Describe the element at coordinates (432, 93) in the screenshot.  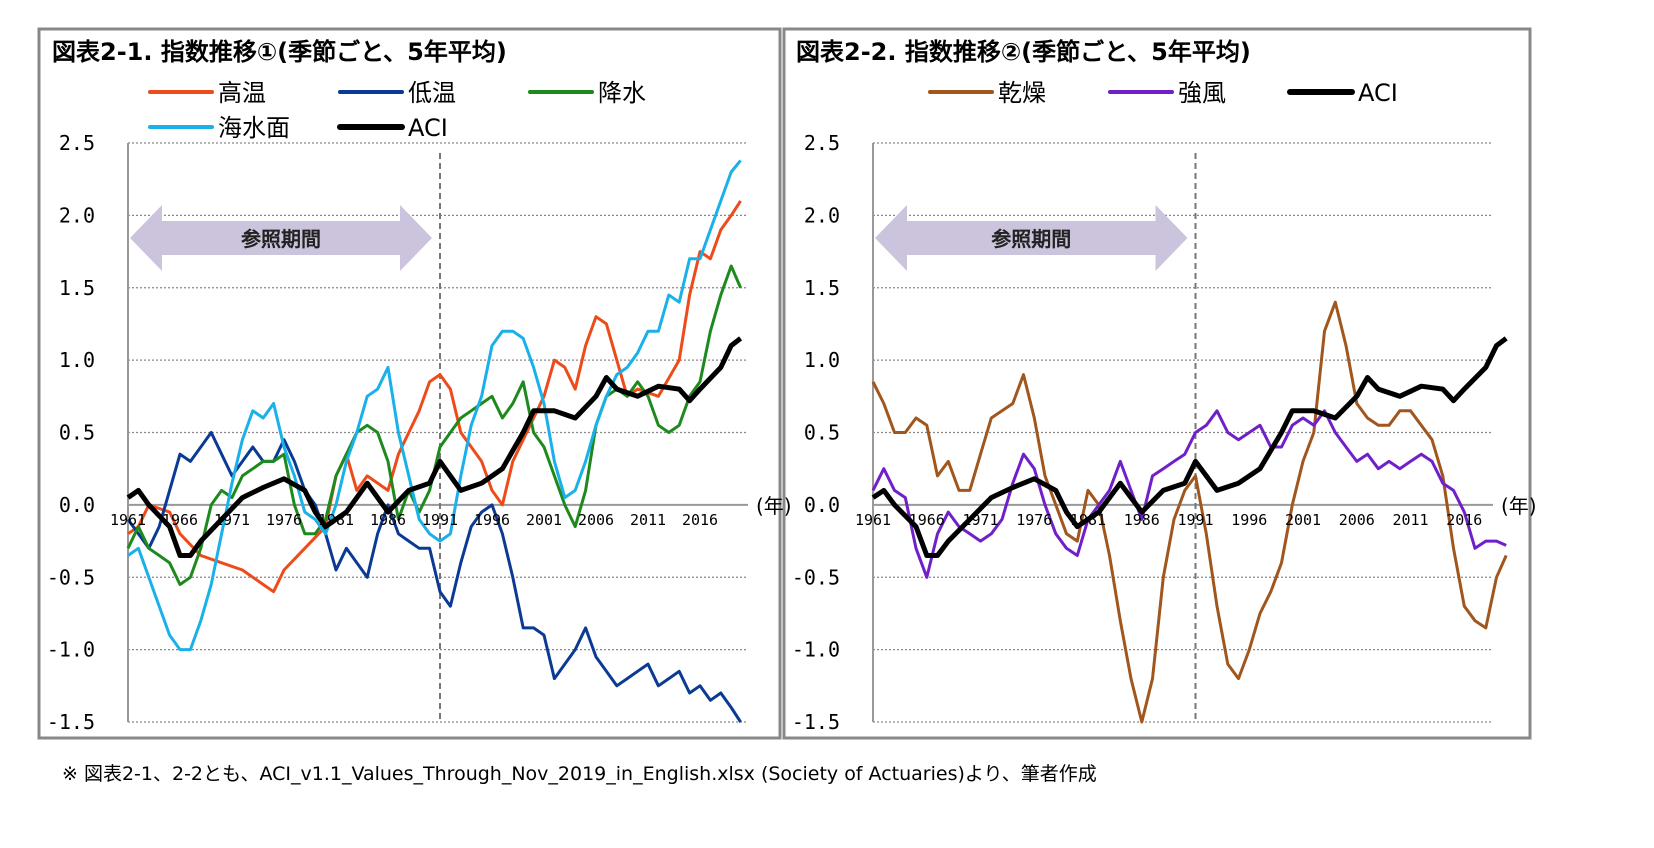
I see `legend-label: 低温` at that location.